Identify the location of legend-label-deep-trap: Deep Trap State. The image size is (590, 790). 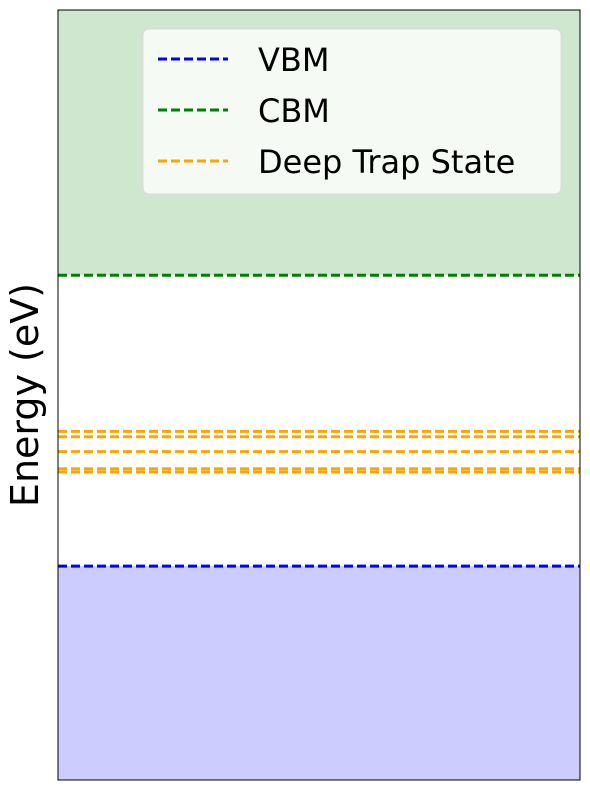
(386, 162).